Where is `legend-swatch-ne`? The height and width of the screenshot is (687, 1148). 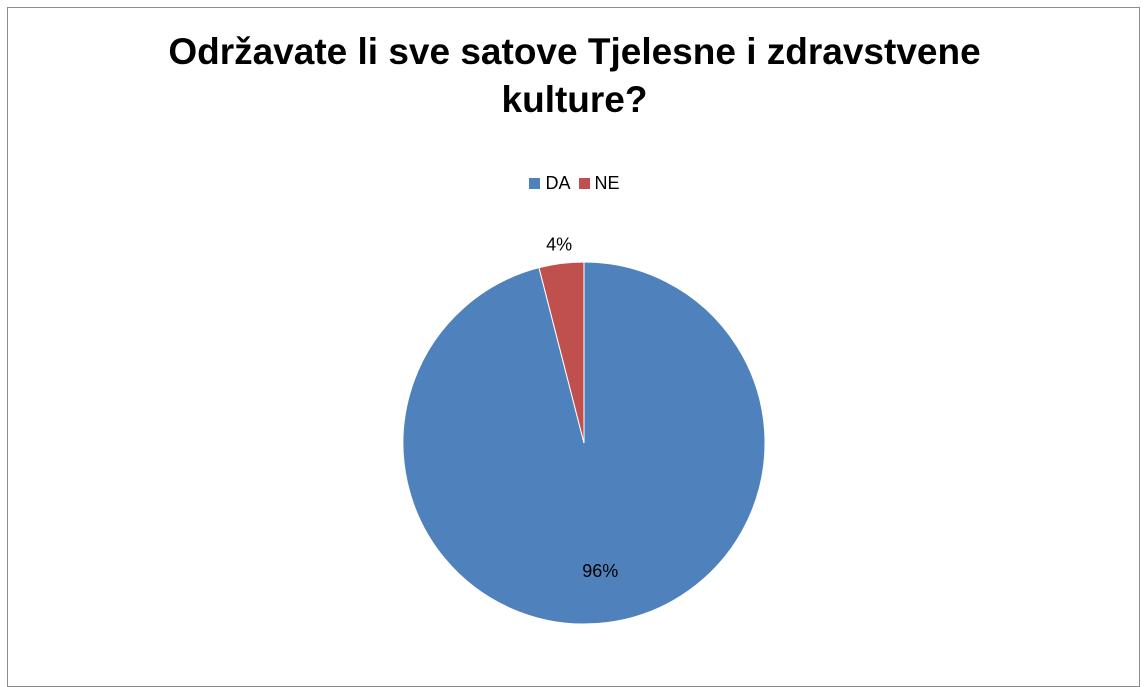 legend-swatch-ne is located at coordinates (584, 183).